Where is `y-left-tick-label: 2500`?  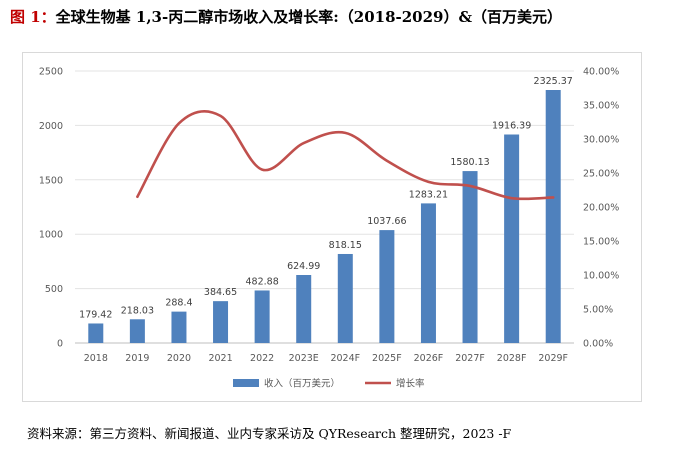
y-left-tick-label: 2500 is located at coordinates (51, 72).